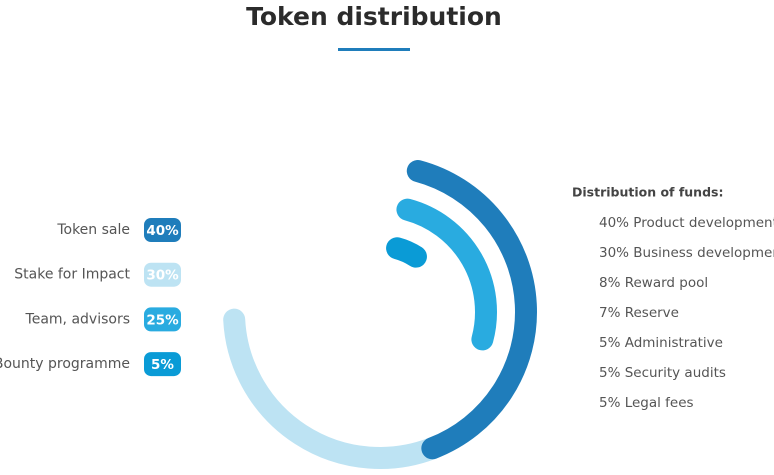 This screenshot has height=475, width=774. I want to click on category-label: Team, advisors, so click(77, 319).